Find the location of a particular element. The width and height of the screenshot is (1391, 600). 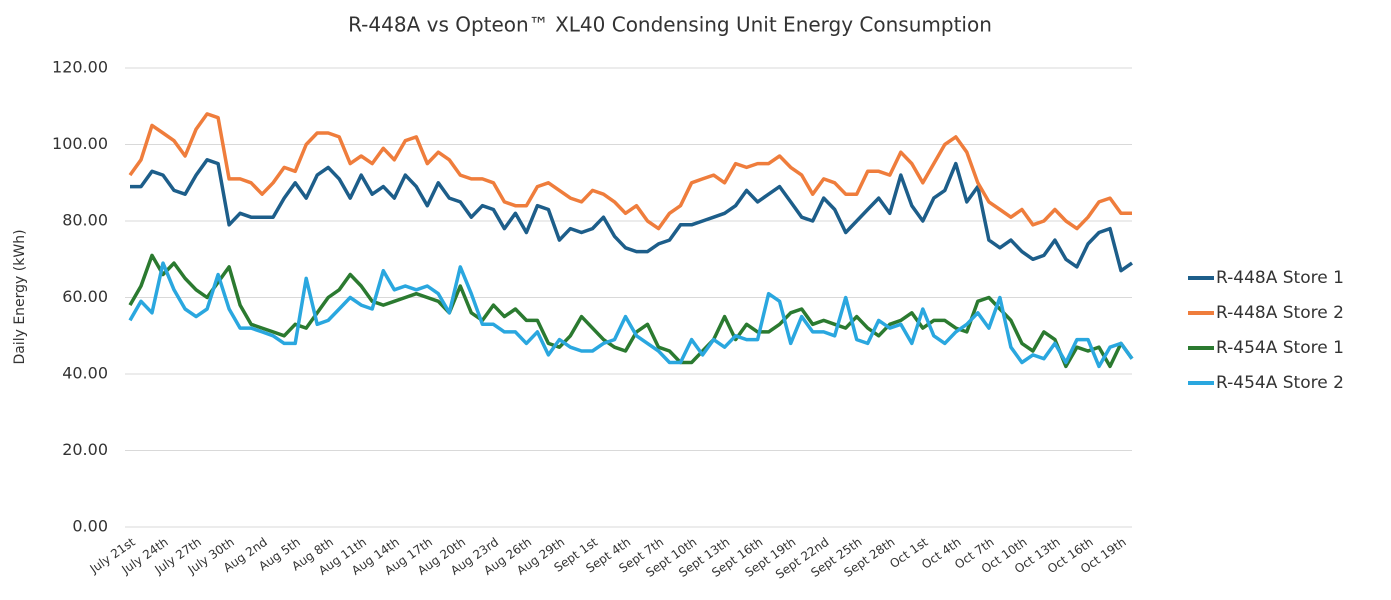

legend-label: R-448A Store 1 is located at coordinates (1280, 278).